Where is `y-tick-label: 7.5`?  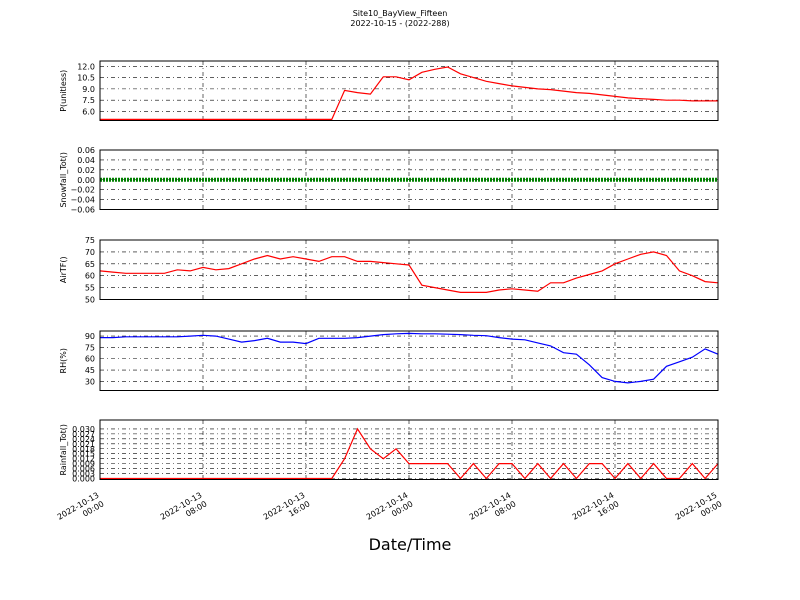
y-tick-label: 7.5 is located at coordinates (88, 100).